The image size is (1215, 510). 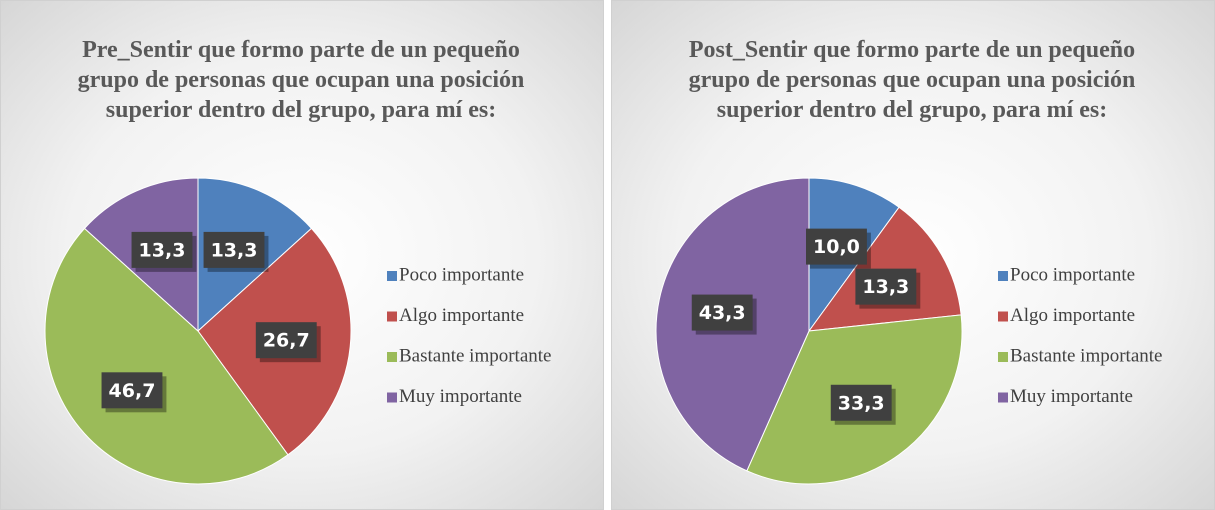 I want to click on data-label: 46,7, so click(x=134, y=392).